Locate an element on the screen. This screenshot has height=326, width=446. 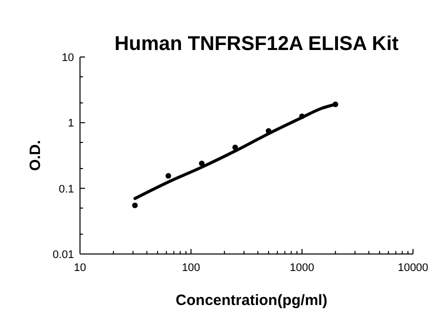
x-tick-label: 10 is located at coordinates (80, 268).